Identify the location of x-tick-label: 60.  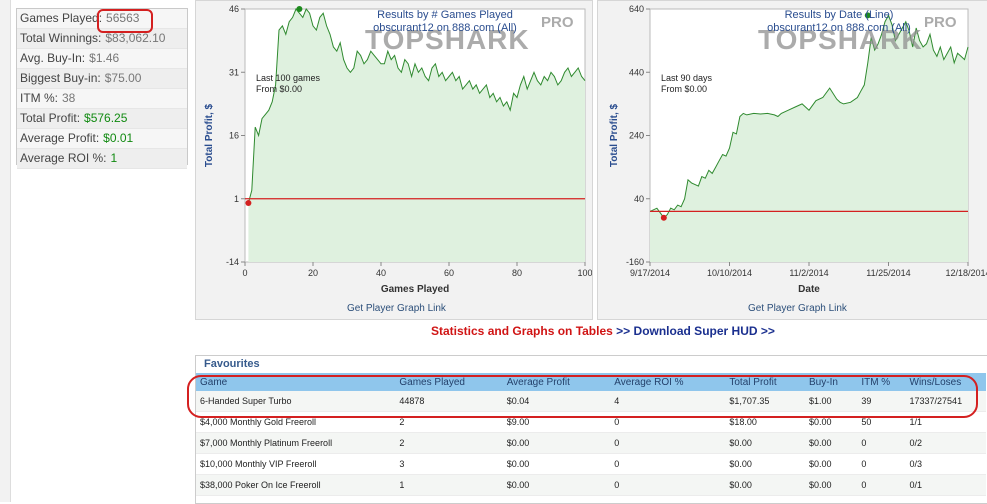
(449, 273).